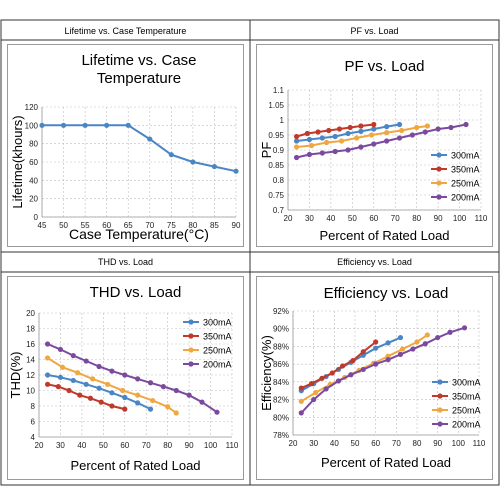  I want to click on y-tick-label: 6, so click(33, 422).